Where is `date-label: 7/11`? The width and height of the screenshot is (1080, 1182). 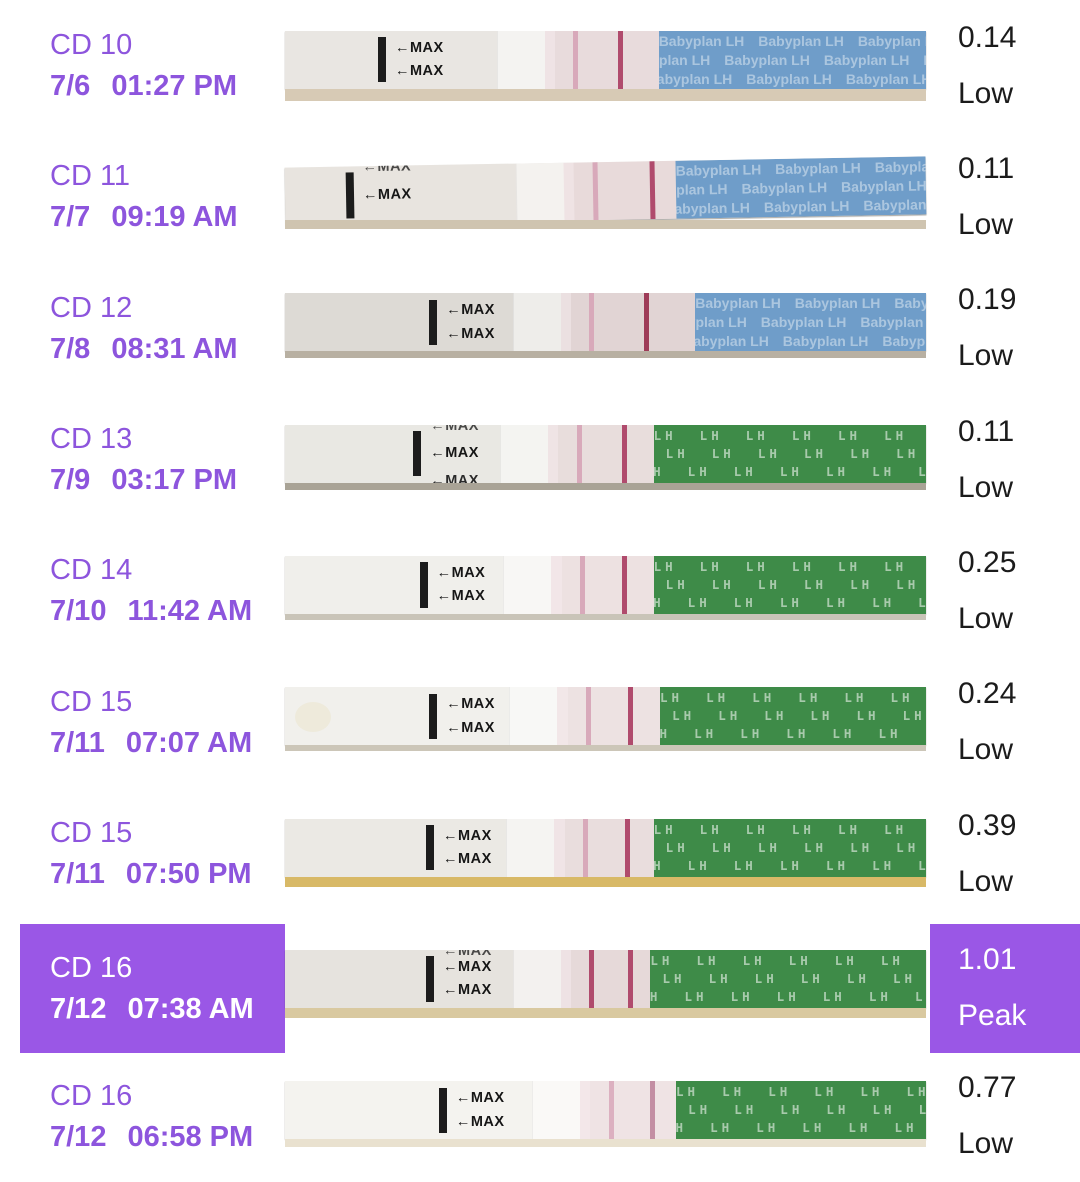 date-label: 7/11 is located at coordinates (77, 874).